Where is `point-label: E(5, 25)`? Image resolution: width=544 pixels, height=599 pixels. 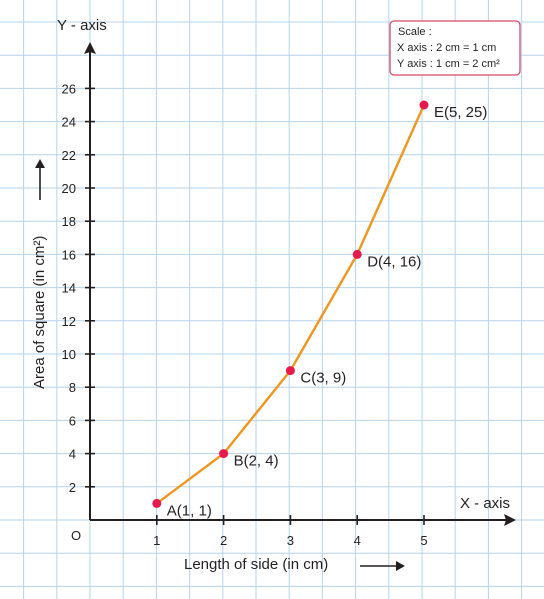
point-label: E(5, 25) is located at coordinates (460, 112).